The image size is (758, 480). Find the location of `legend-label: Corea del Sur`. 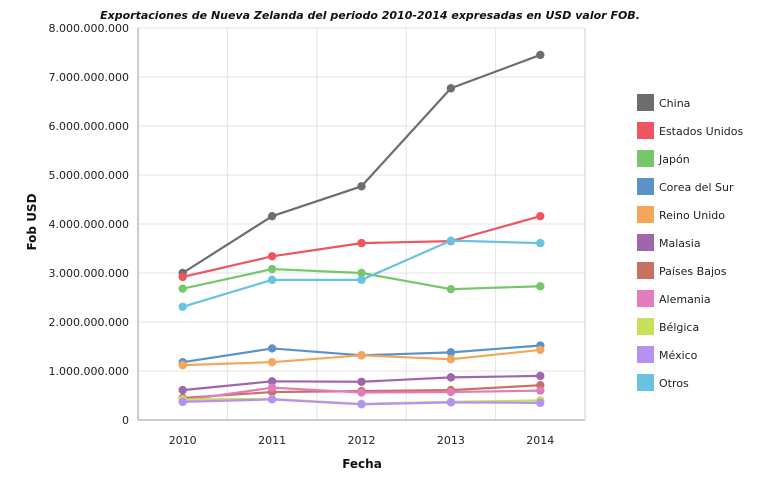

legend-label: Corea del Sur is located at coordinates (696, 187).